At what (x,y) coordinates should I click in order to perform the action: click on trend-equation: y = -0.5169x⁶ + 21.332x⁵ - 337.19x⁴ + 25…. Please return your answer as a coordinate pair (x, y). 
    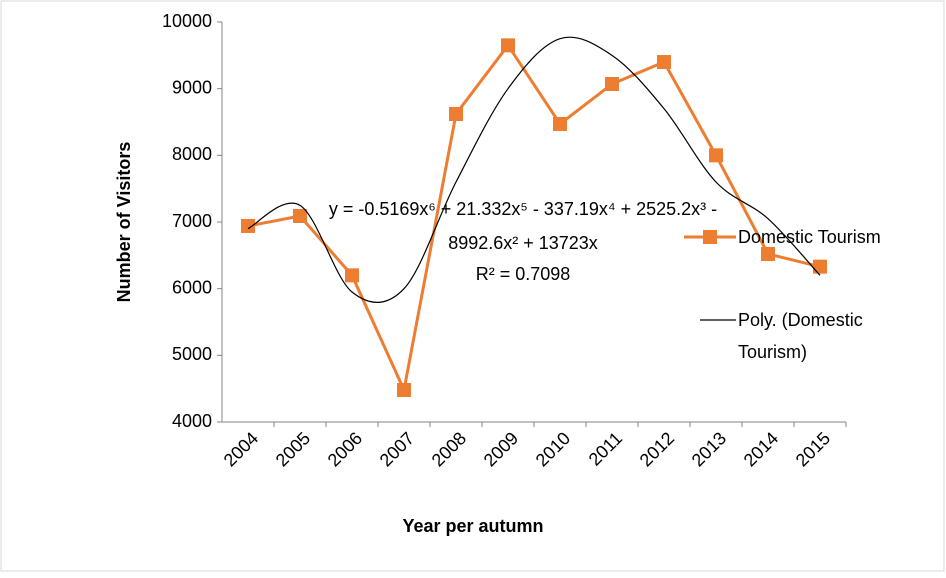
    Looking at the image, I should click on (523, 209).